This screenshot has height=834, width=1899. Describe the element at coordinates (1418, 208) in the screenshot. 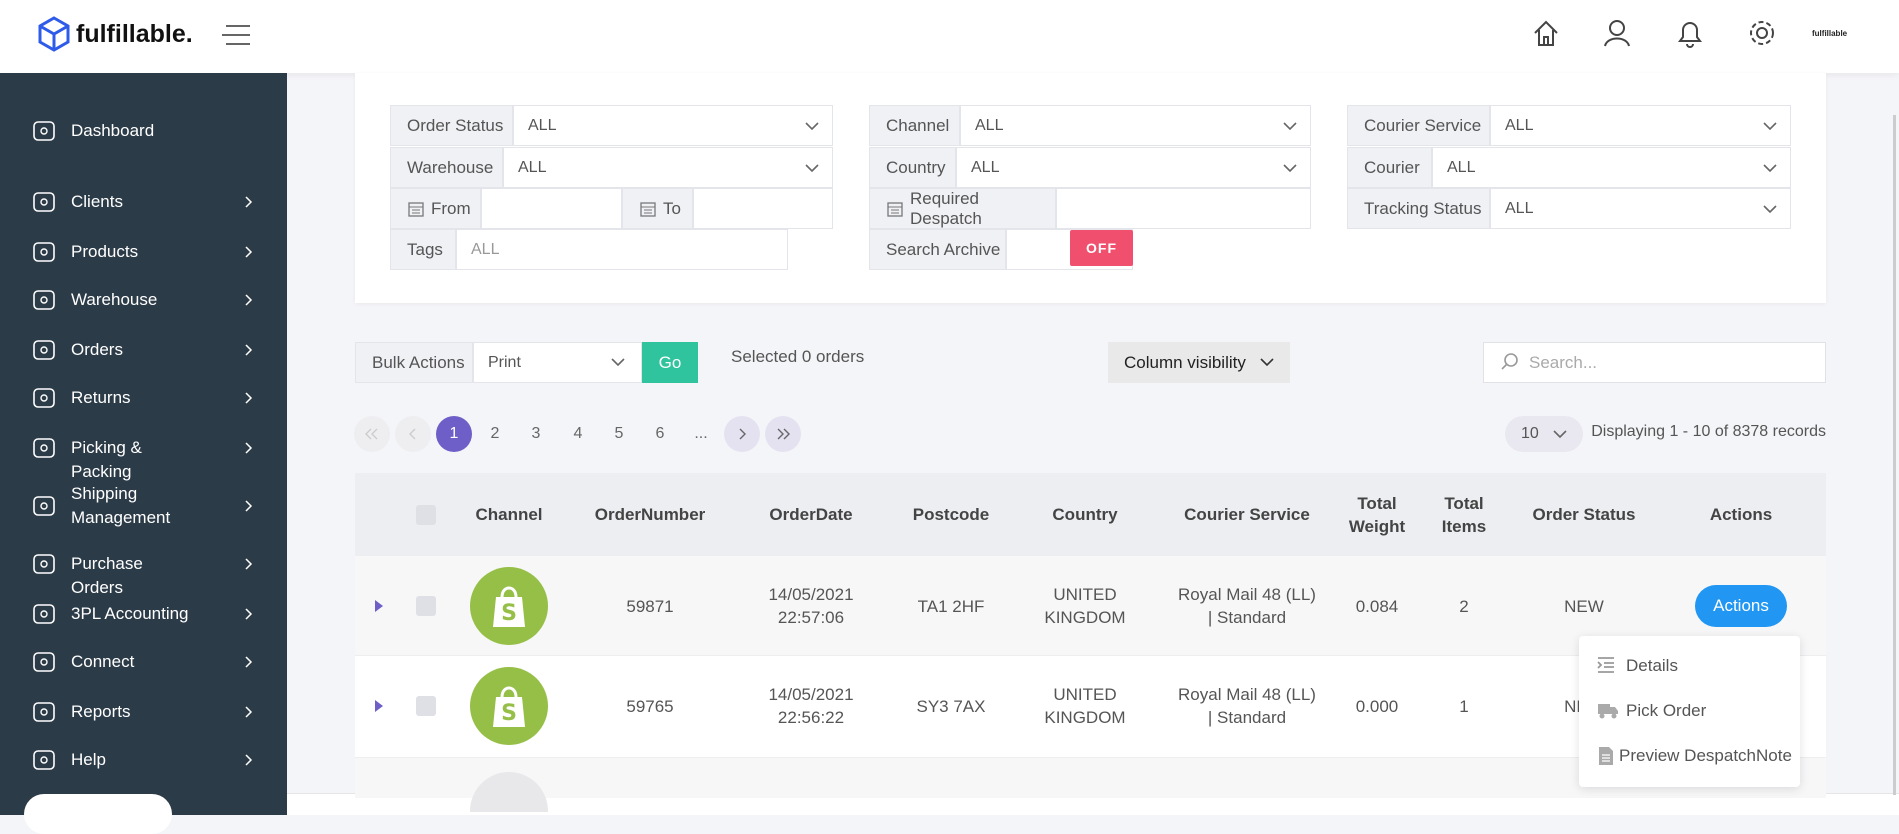

I see `filter-label: Tracking Status` at that location.